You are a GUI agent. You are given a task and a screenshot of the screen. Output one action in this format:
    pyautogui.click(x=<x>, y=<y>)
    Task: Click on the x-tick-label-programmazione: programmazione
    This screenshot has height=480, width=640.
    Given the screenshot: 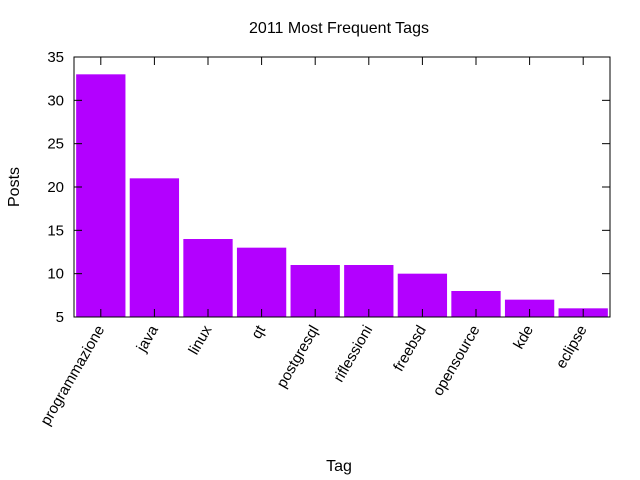 What is the action you would take?
    pyautogui.click(x=72, y=376)
    